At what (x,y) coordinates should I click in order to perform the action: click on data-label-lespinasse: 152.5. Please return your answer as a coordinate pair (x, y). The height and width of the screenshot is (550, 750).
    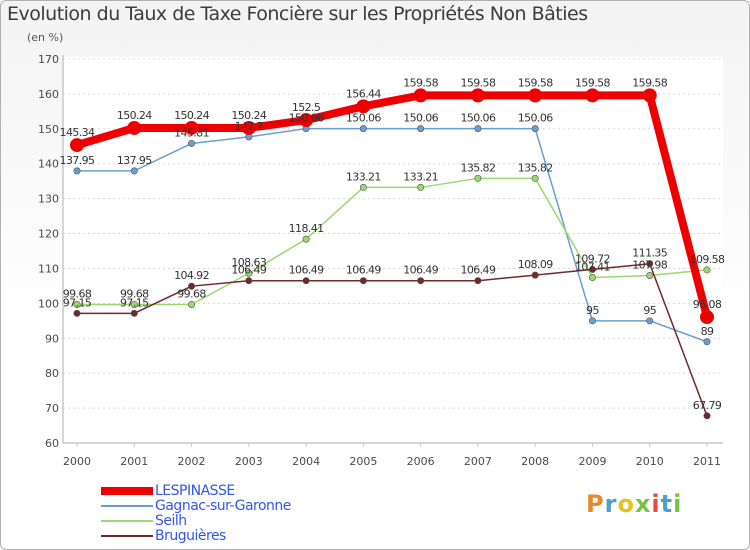
    Looking at the image, I should click on (306, 107).